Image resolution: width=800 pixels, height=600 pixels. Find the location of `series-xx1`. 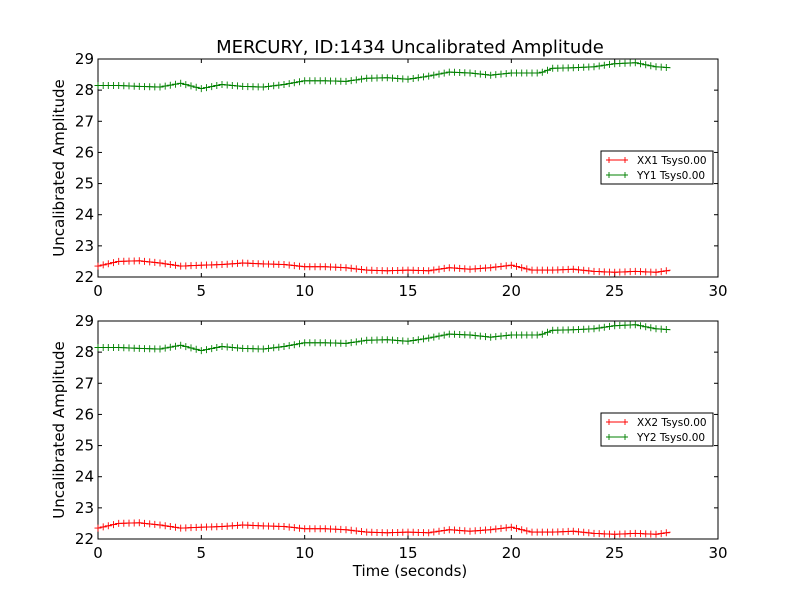

series-xx1 is located at coordinates (382, 266).